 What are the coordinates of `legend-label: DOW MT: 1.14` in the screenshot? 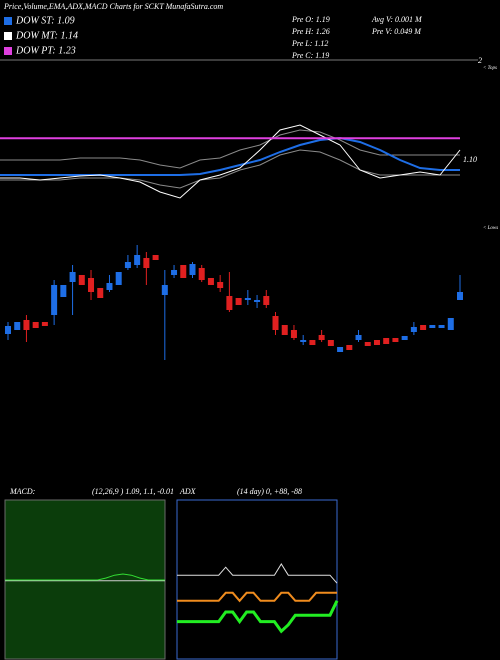 It's located at (46, 35).